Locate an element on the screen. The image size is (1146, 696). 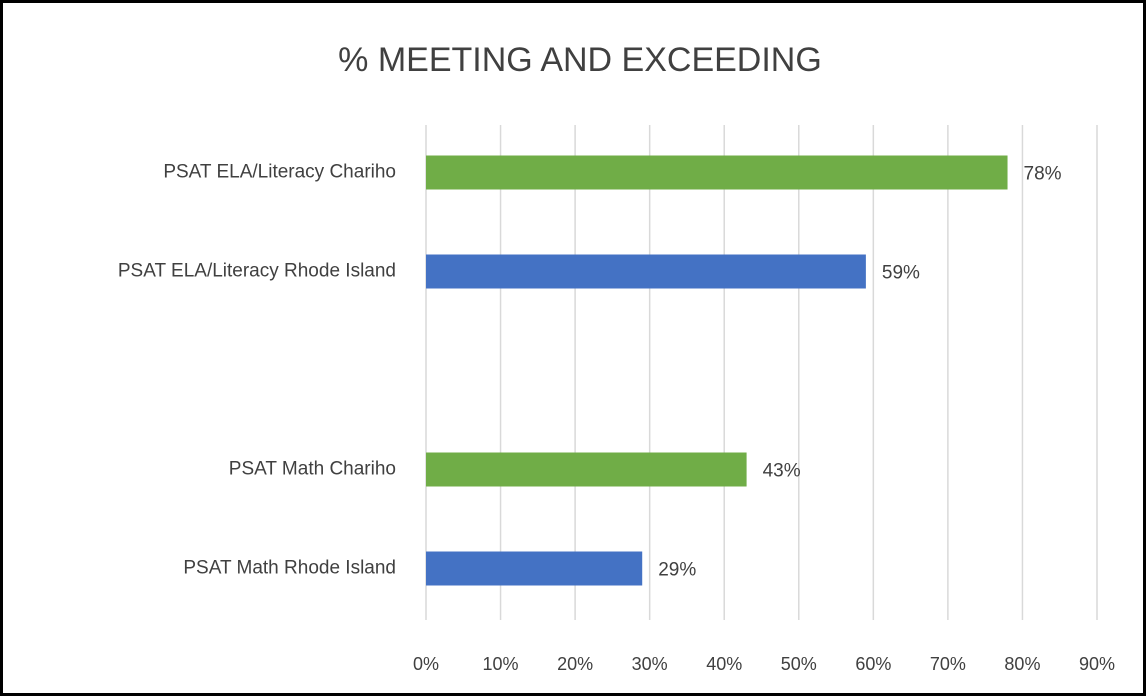
x-tick-label: 0% is located at coordinates (426, 664).